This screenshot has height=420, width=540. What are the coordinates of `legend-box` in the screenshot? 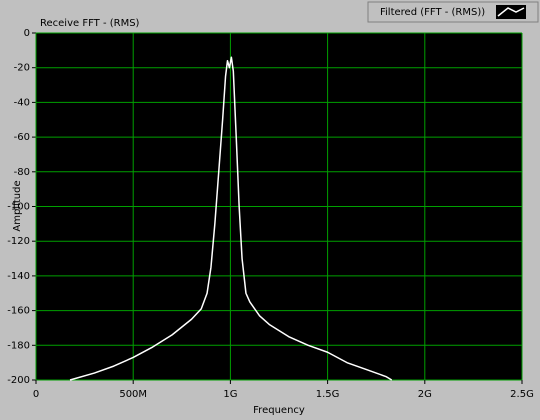 It's located at (453, 12).